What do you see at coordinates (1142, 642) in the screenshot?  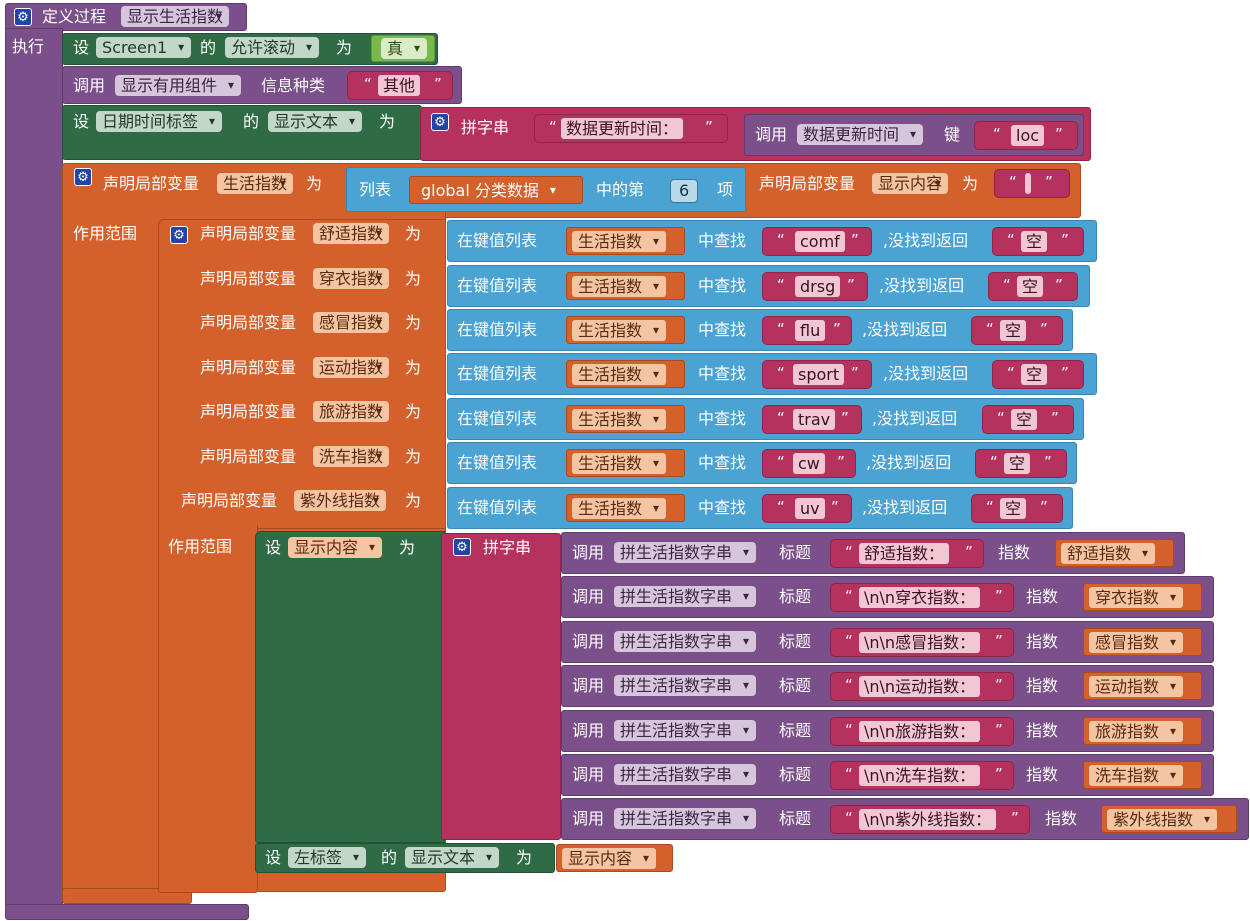 I see `var-getter: 感冒指数` at bounding box center [1142, 642].